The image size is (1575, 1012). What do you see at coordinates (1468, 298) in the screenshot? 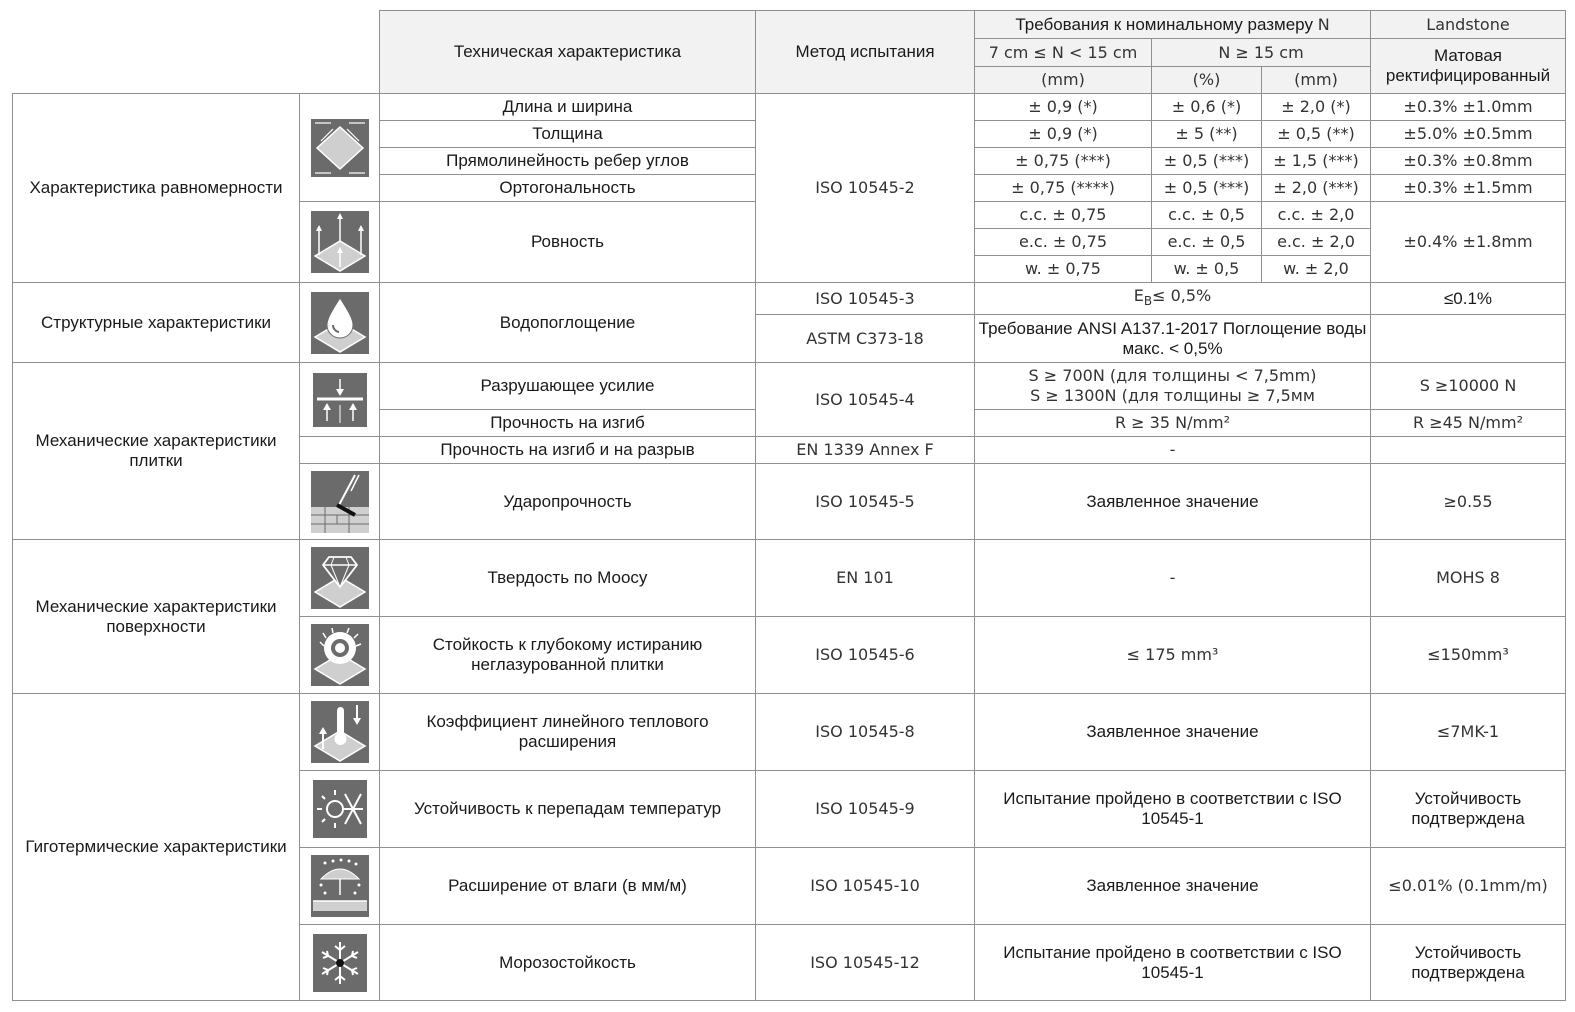
I see `row-water-val1: ≤0.1%` at bounding box center [1468, 298].